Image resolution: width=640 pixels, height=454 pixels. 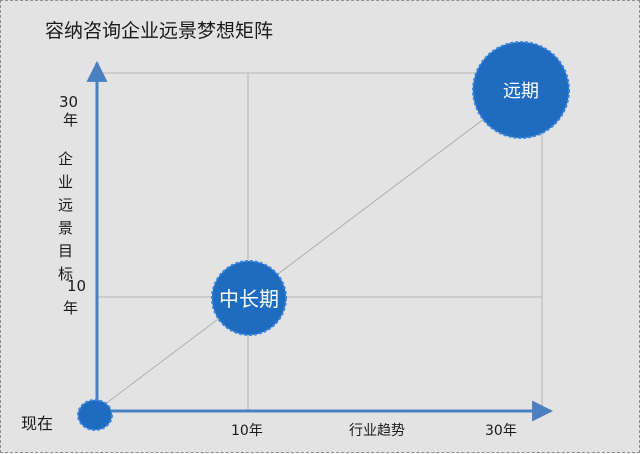 What do you see at coordinates (70, 308) in the screenshot?
I see `y-unit-10: 年` at bounding box center [70, 308].